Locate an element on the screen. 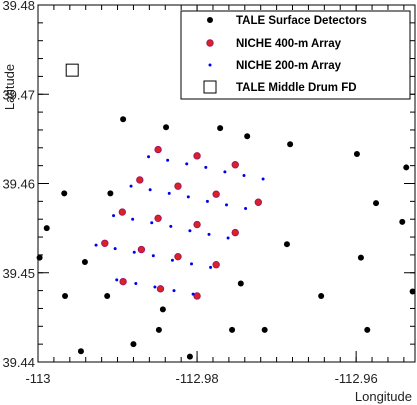 This screenshot has width=417, height=405. y-tick-labels: 39.44 39.45 39.46 39.47 39.48 is located at coordinates (18, 185).